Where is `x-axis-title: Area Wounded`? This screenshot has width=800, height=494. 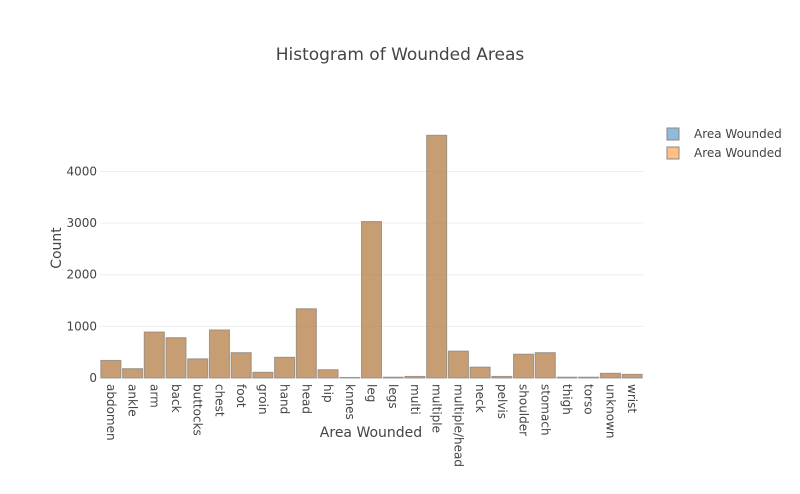 x-axis-title: Area Wounded is located at coordinates (371, 433).